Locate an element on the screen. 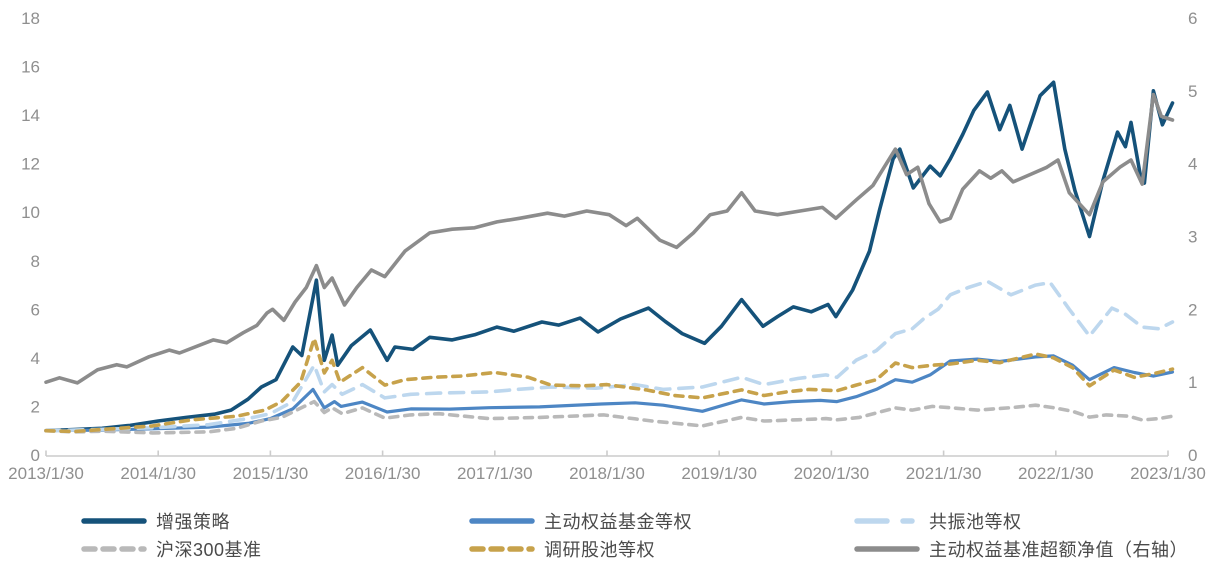  left-axis-tick-label: 8 is located at coordinates (35, 261).